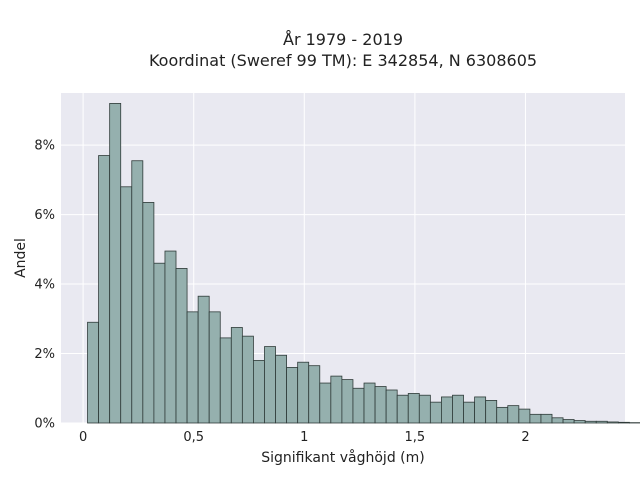 This screenshot has width=640, height=480. Describe the element at coordinates (83, 437) in the screenshot. I see `x-tick-label-0: 0` at that location.